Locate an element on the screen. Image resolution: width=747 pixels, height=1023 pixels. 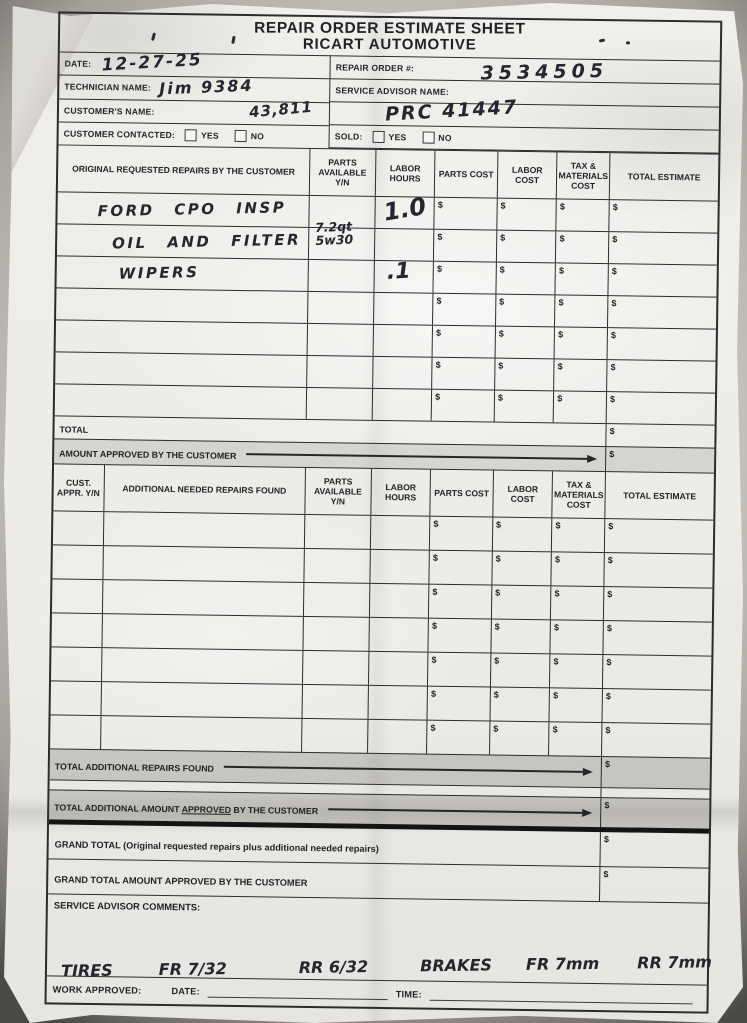
company-name: RICART AUTOMOTIVE is located at coordinates (390, 45).